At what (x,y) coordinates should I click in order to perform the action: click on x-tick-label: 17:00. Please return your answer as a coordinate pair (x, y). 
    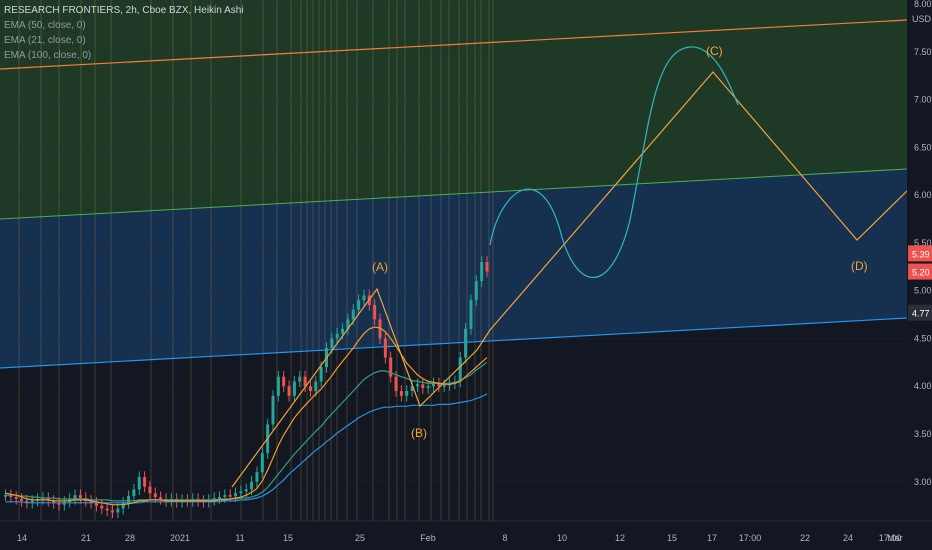
    Looking at the image, I should click on (890, 538).